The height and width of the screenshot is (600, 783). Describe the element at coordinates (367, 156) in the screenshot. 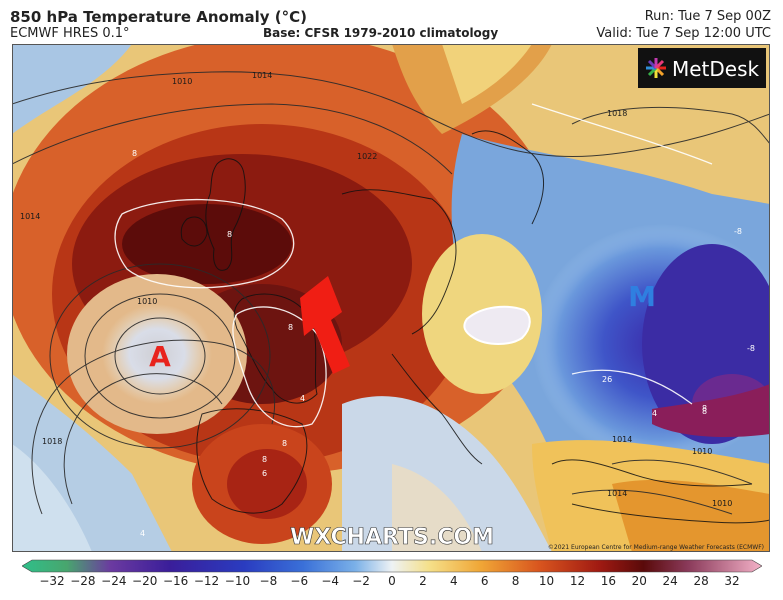

I see `isobar-label: 1022` at that location.